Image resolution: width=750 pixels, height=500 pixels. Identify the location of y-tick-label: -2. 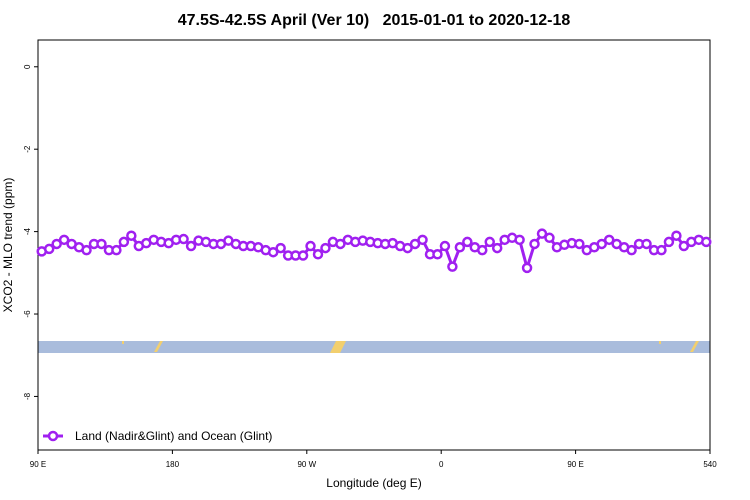
(27, 149).